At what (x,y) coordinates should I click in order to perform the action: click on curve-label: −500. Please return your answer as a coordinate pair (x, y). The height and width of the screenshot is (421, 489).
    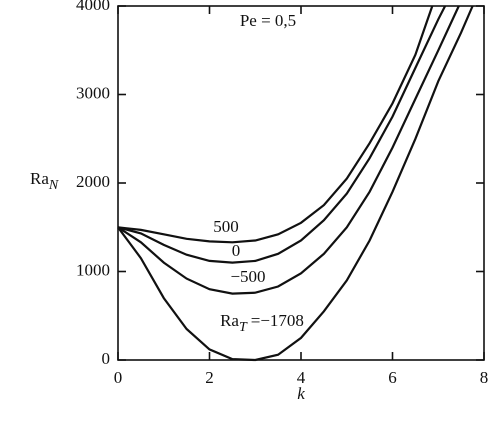
    Looking at the image, I should click on (247, 276).